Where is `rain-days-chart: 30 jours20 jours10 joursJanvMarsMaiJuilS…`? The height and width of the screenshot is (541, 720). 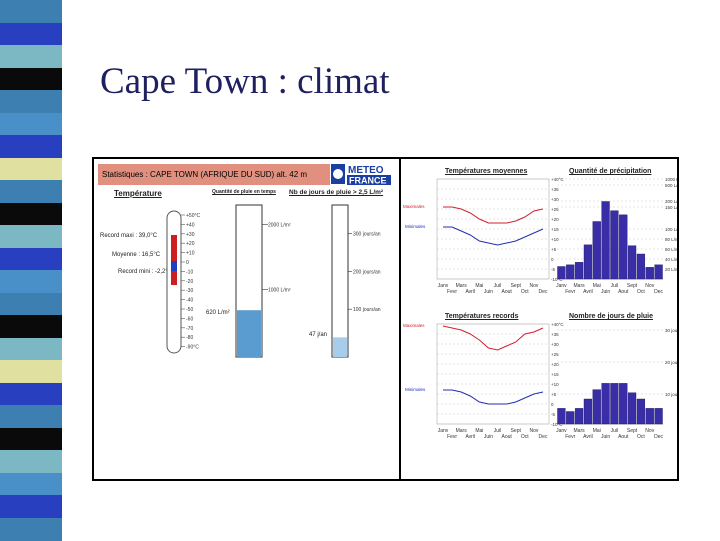 rain-days-chart: 30 jours20 jours10 joursJanvMarsMaiJuilS… is located at coordinates (616, 384).